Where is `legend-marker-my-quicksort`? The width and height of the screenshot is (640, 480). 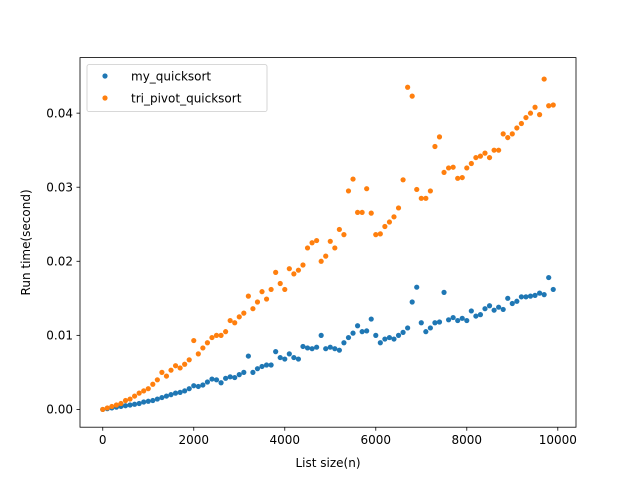 legend-marker-my-quicksort is located at coordinates (105, 76).